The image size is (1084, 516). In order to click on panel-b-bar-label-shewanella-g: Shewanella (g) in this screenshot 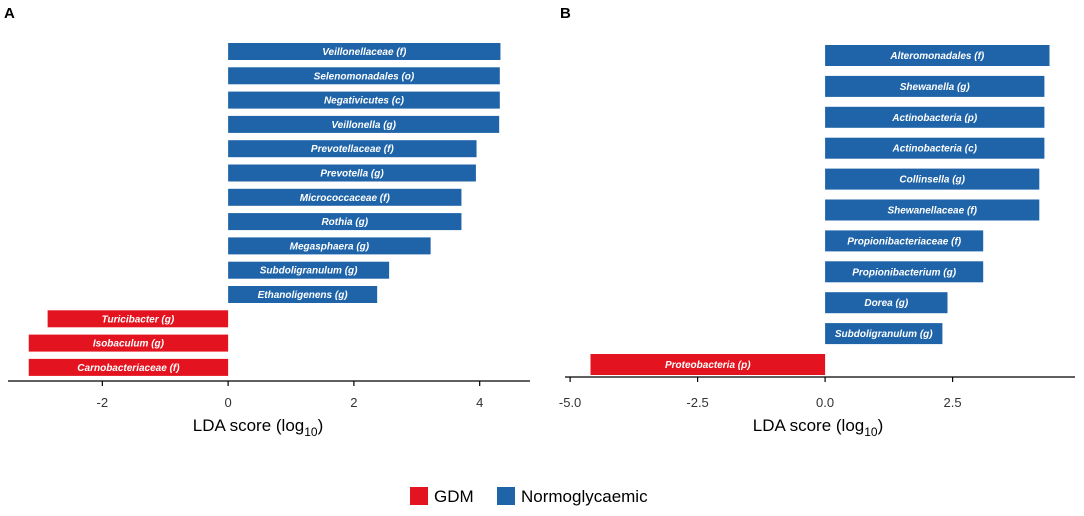, I will do `click(935, 87)`.